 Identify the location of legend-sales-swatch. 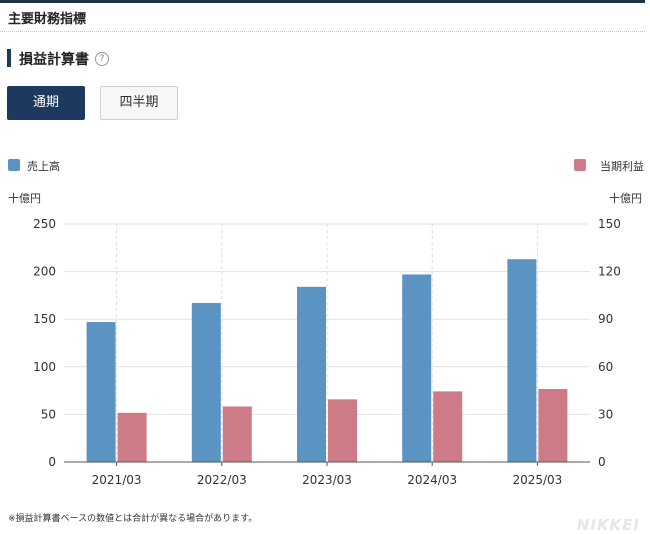
(14, 165).